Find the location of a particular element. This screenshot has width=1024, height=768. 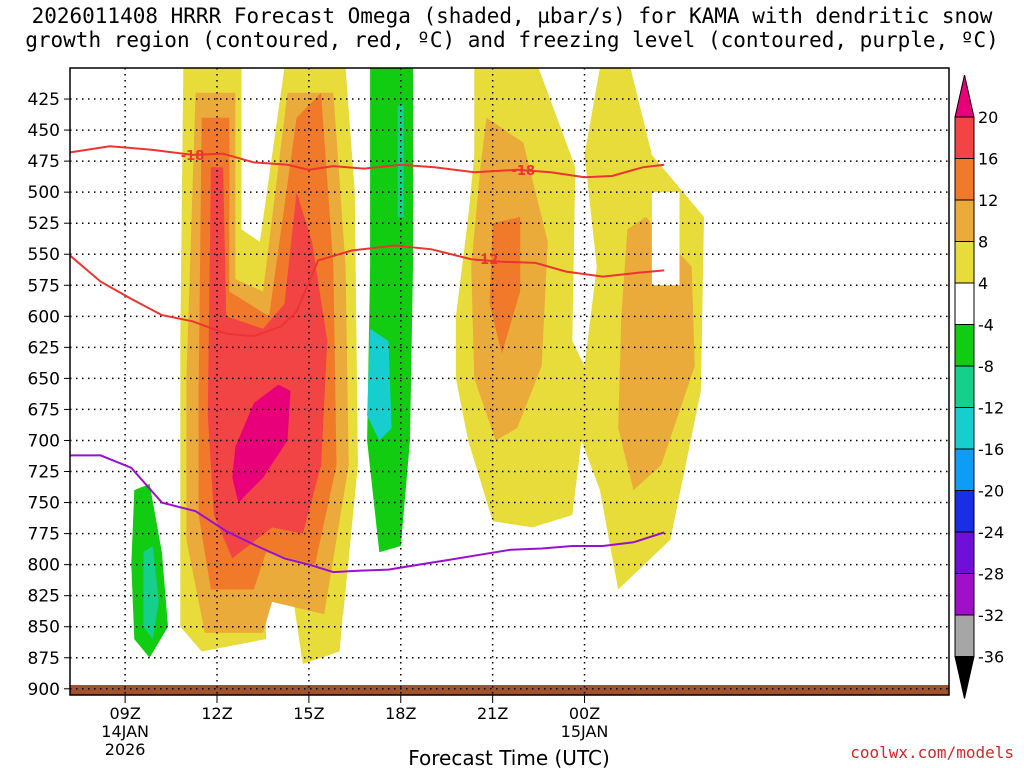

colorbar-label: -12 is located at coordinates (991, 408).